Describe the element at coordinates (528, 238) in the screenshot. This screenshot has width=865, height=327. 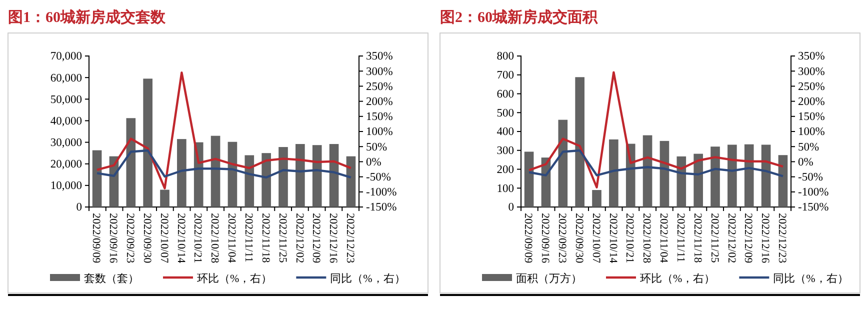
I see `x-tick-label: 2022/09/09` at that location.